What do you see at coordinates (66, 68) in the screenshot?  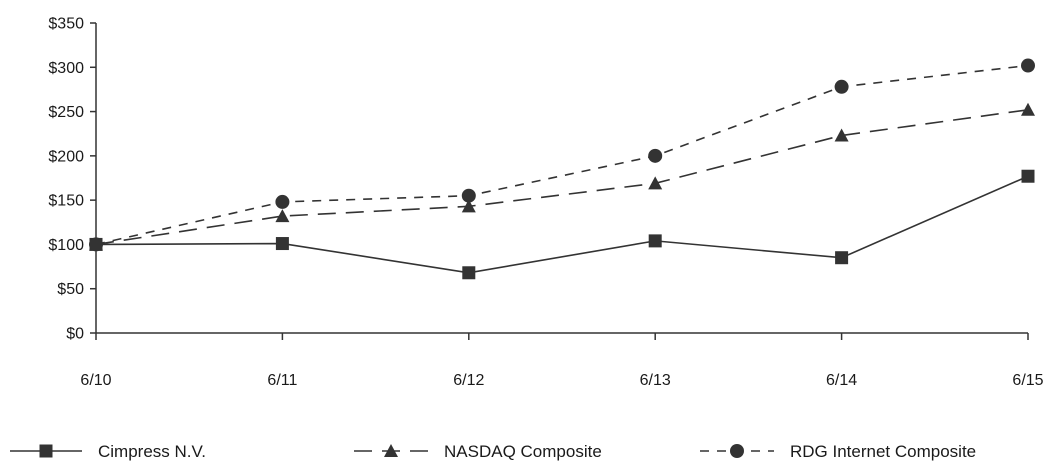 I see `y-tick-label: $300` at bounding box center [66, 68].